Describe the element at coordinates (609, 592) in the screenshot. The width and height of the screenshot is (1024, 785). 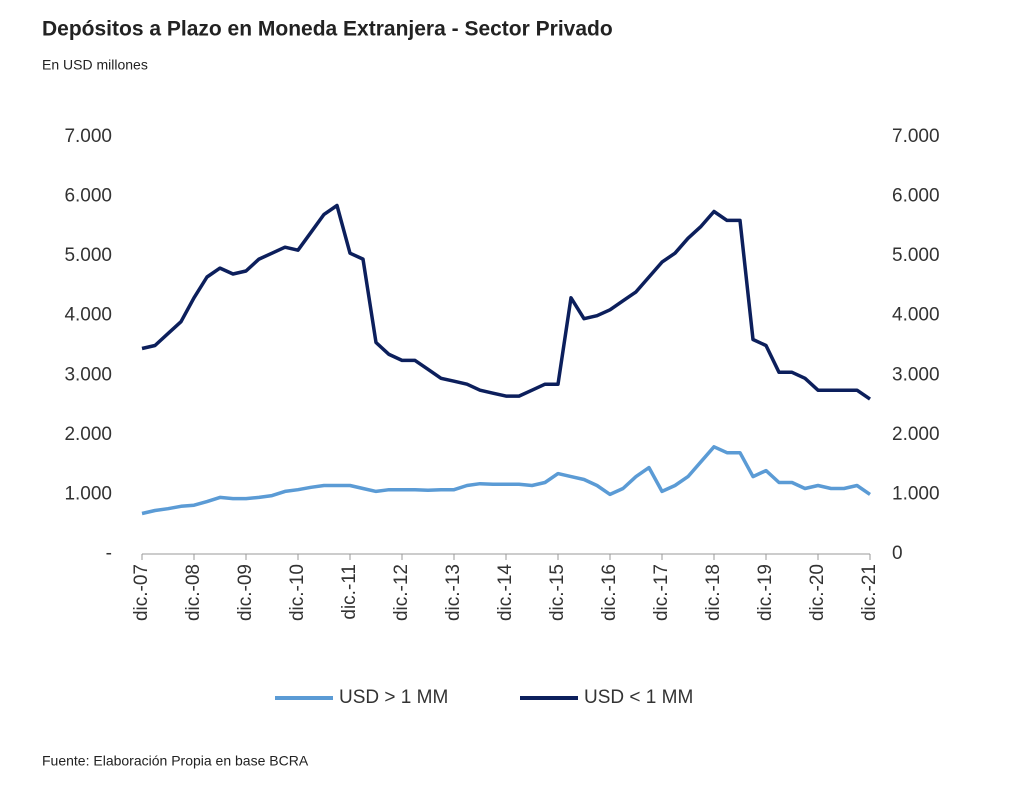
I see `x-tick-label: dic.-16` at that location.